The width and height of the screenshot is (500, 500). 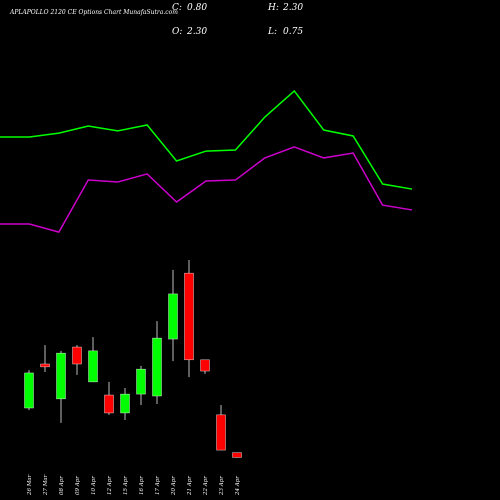 I want to click on stat-name: H:, so click(x=273, y=8).